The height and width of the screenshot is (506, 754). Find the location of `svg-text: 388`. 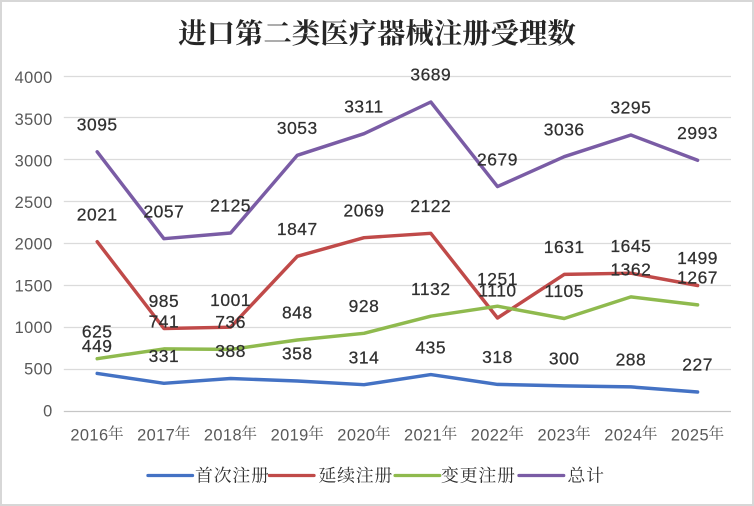

svg-text: 388 is located at coordinates (230, 351).